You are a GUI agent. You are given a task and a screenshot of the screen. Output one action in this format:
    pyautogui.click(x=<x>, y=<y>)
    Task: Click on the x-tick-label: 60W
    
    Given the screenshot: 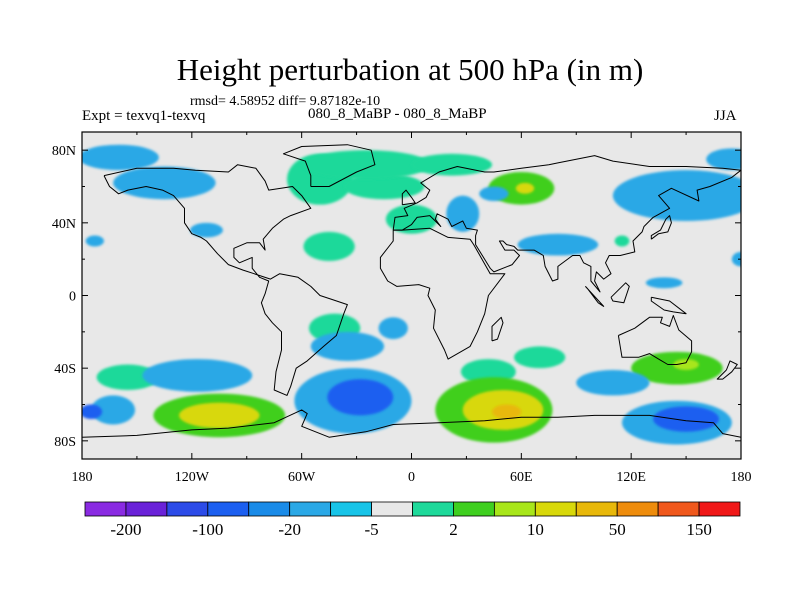 What is the action you would take?
    pyautogui.click(x=302, y=477)
    